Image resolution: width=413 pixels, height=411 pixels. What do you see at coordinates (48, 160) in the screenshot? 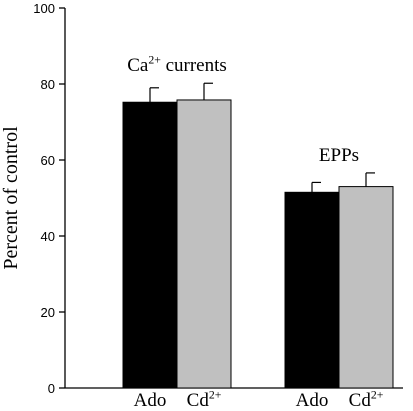
I see `y-tick-label: 60` at bounding box center [48, 160].